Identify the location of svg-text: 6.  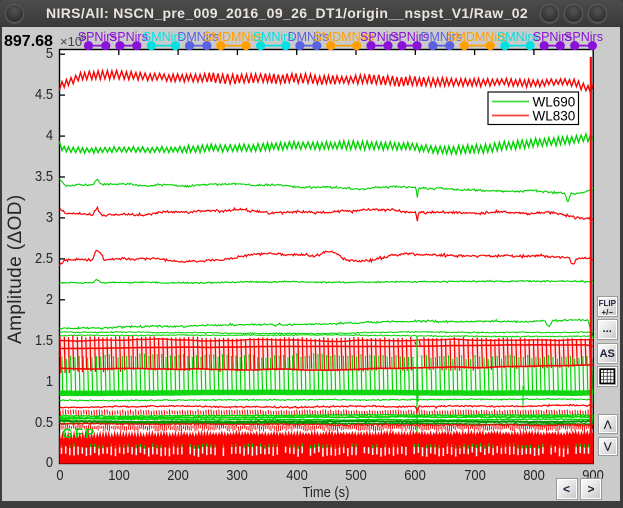
(84, 37).